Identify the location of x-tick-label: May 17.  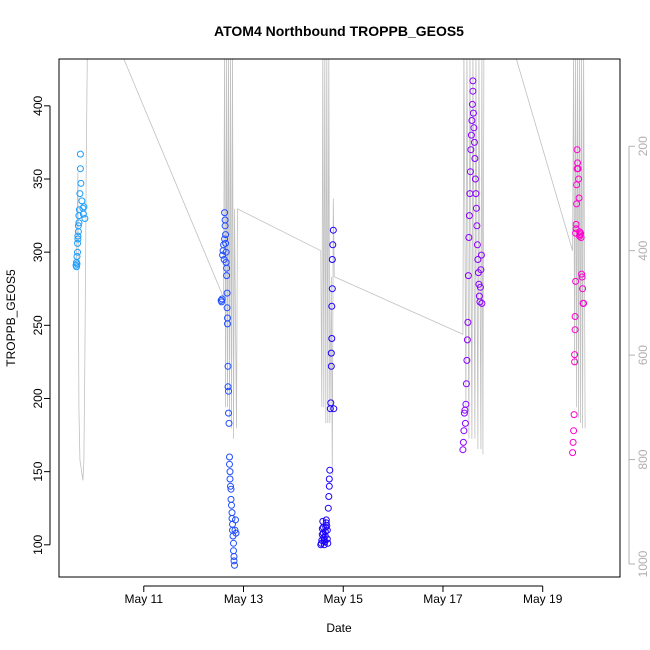
(443, 599).